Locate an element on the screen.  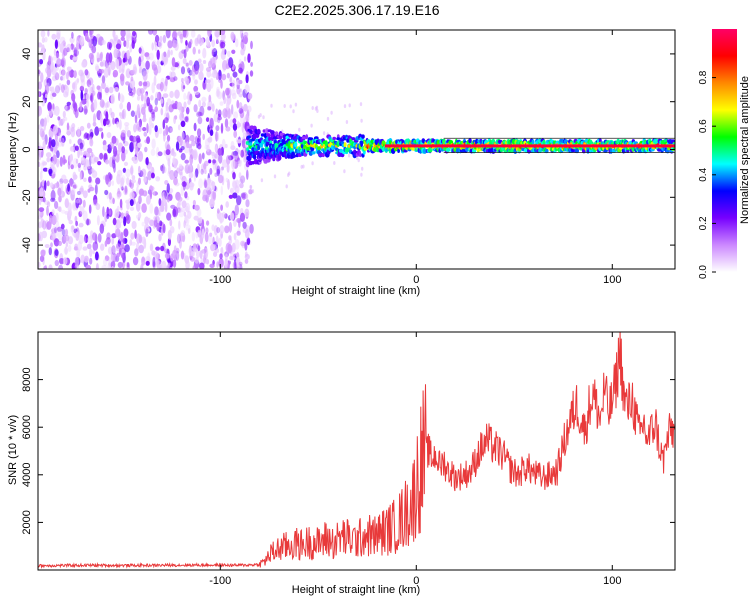
x-tick-label: 100 is located at coordinates (612, 280).